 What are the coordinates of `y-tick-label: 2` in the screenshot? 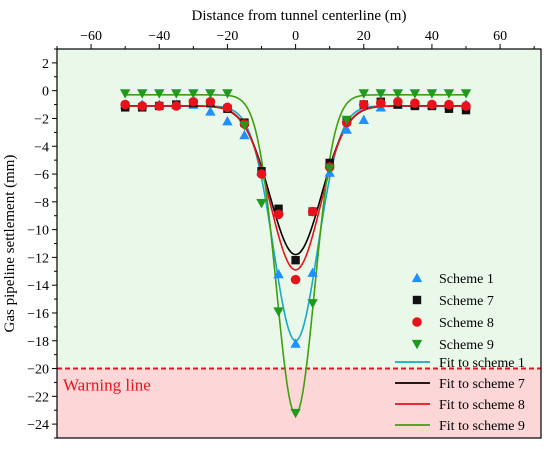 It's located at (45, 64).